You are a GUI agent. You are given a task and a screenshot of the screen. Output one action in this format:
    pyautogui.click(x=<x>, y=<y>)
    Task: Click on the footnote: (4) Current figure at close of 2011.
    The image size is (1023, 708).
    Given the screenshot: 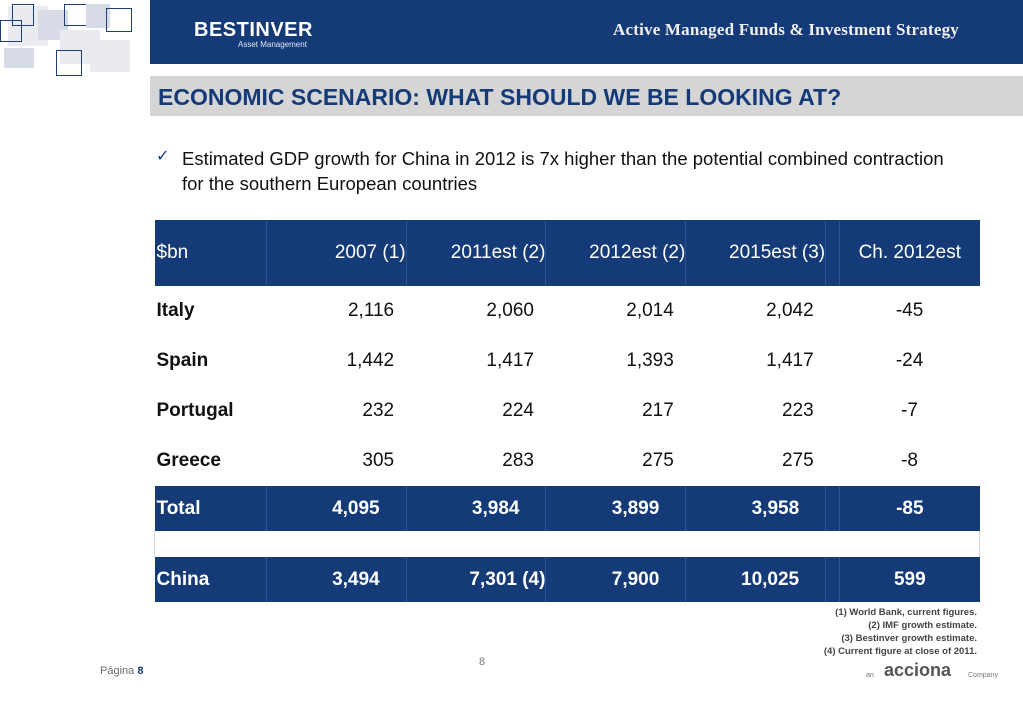 What is the action you would take?
    pyautogui.click(x=900, y=651)
    